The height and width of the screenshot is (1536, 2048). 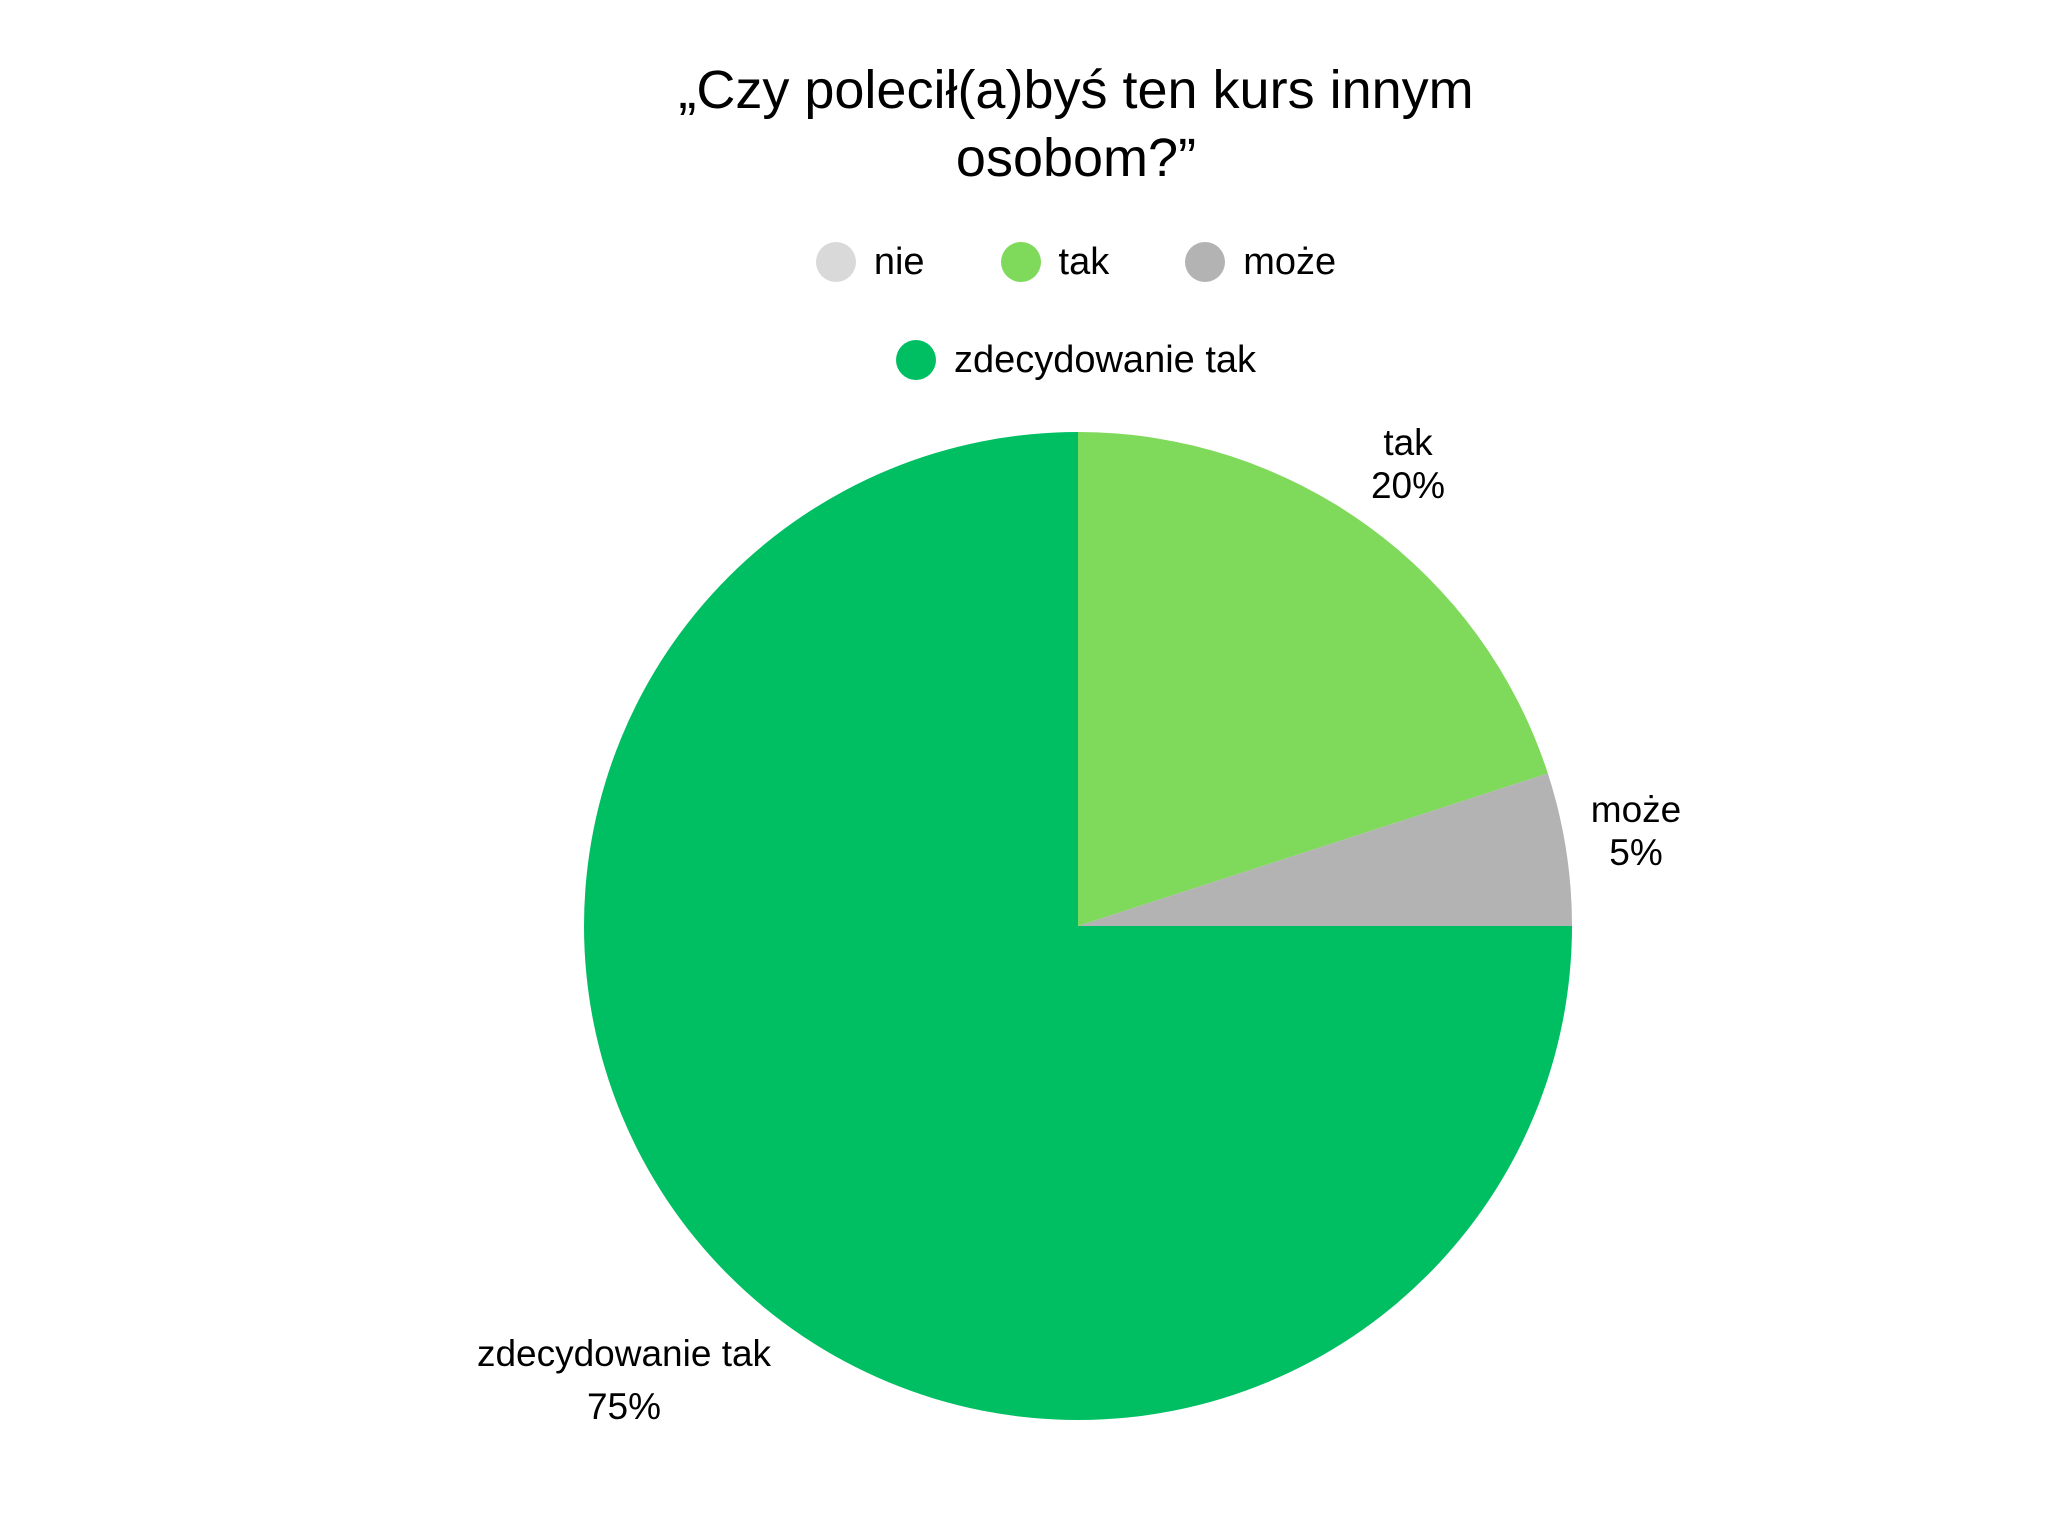 I want to click on pie-slice-tak, so click(x=1313, y=679).